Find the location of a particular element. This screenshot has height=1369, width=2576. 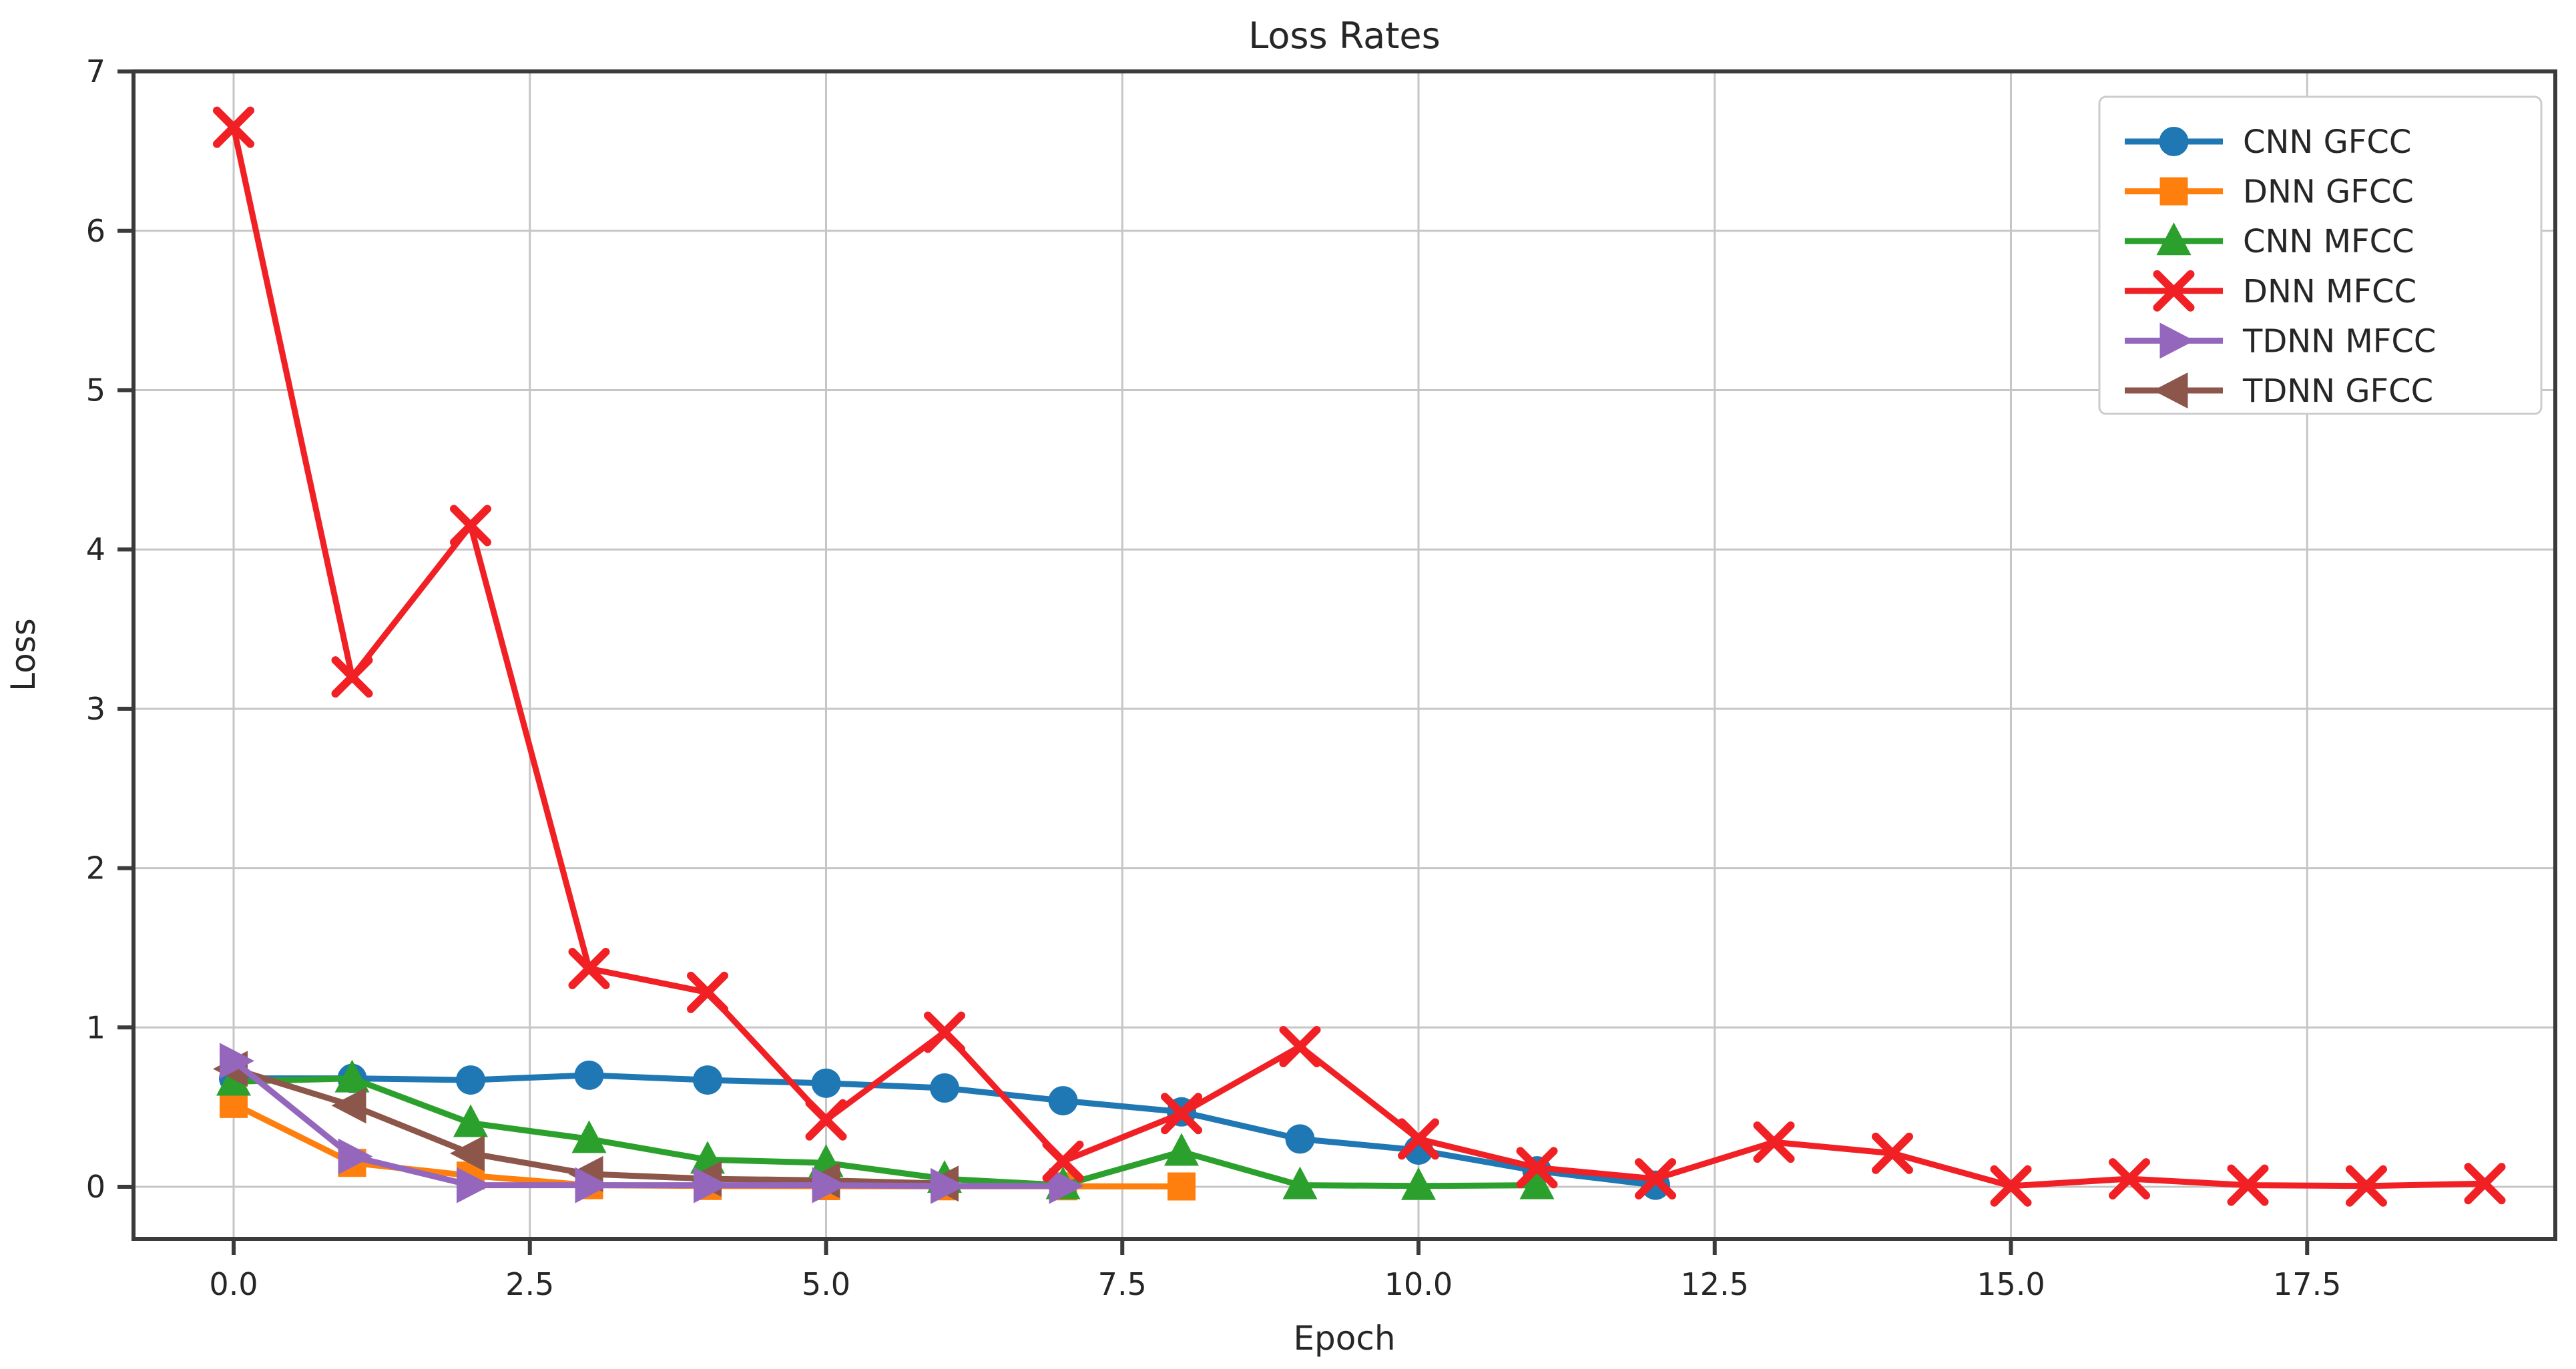

x-tick-label: 2.5 is located at coordinates (529, 1284).